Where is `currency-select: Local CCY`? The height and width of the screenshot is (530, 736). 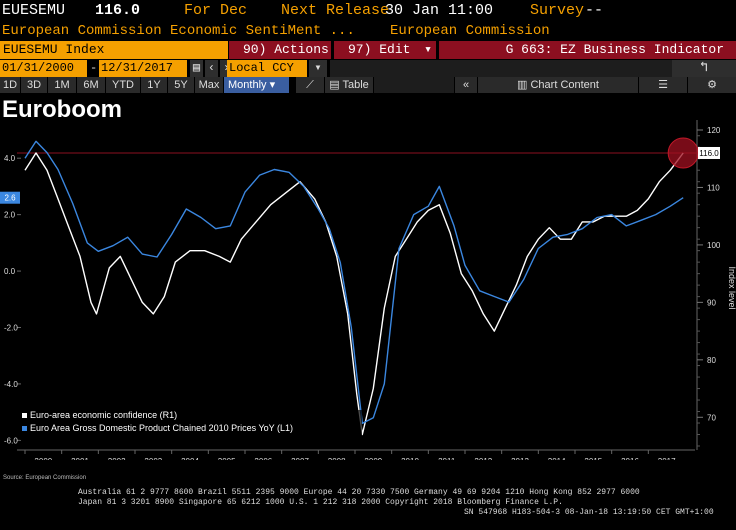 currency-select: Local CCY is located at coordinates (267, 68).